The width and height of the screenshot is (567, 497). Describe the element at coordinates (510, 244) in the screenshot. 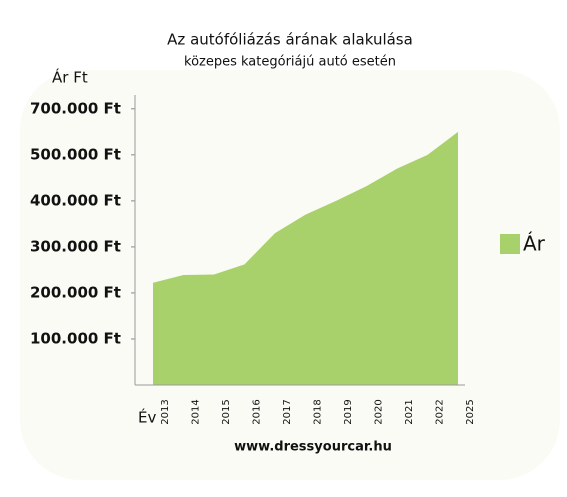

I see `legend-swatch` at that location.